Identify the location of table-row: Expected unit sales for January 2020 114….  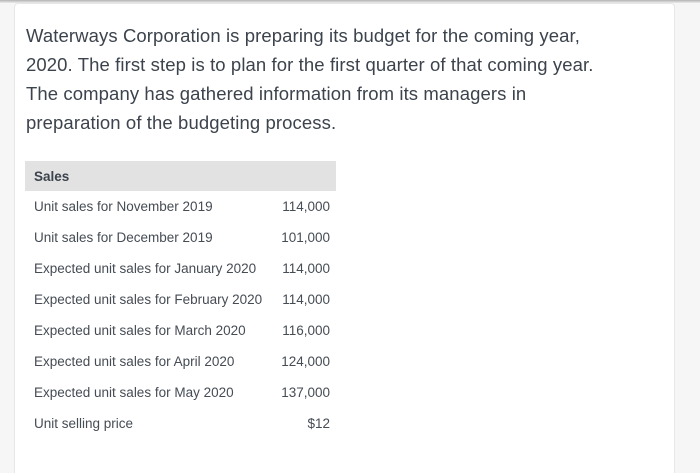
(180, 268).